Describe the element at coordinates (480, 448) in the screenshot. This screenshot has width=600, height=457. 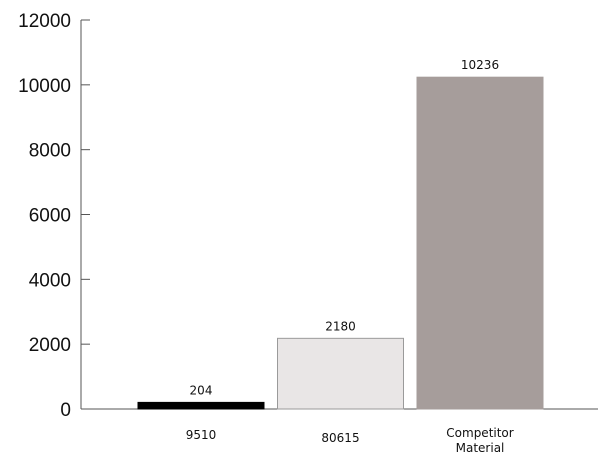
I see `x-tick-label-line: Material` at that location.